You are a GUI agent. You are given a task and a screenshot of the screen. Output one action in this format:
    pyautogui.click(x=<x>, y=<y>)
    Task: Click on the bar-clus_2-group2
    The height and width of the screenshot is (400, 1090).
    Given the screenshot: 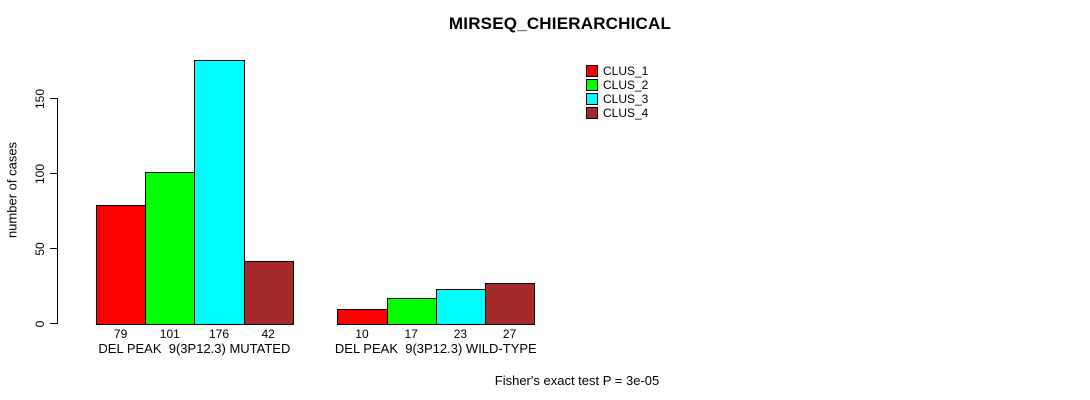 What is the action you would take?
    pyautogui.click(x=411, y=311)
    